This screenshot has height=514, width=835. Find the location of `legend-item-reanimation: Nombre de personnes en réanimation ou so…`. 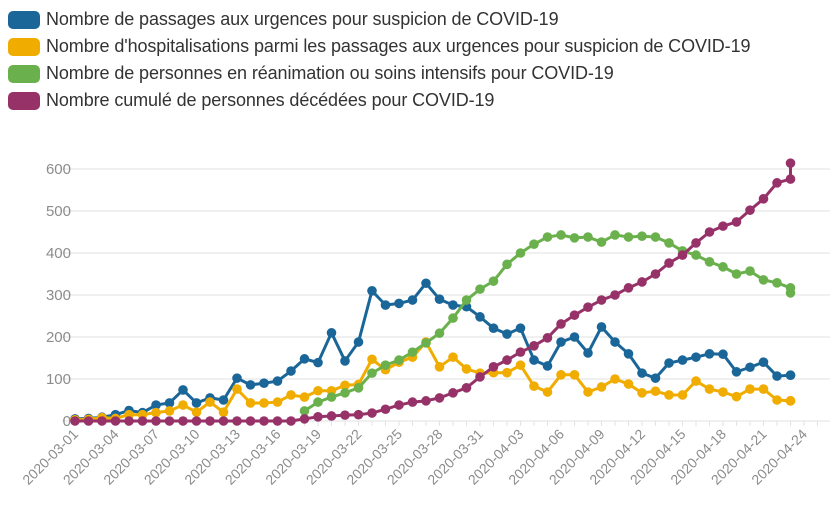

legend-item-reanimation: Nombre de personnes en réanimation ou so… is located at coordinates (379, 73).